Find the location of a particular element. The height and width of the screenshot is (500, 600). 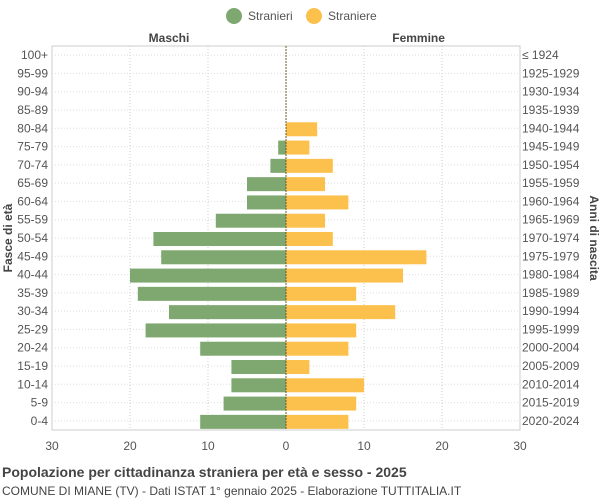

birth-year-label: 1995-1999 is located at coordinates (551, 329).